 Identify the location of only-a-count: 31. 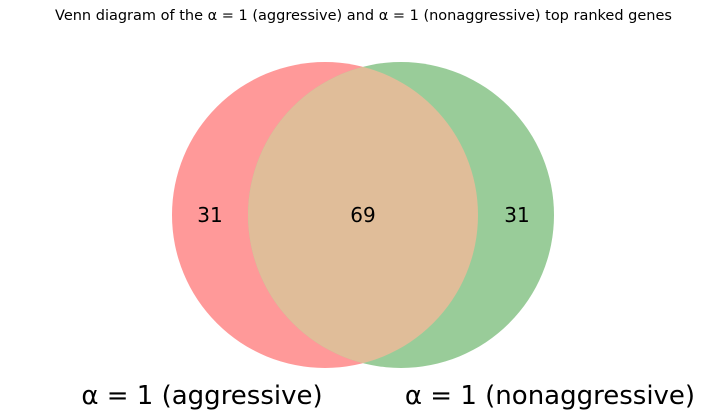
(209, 215).